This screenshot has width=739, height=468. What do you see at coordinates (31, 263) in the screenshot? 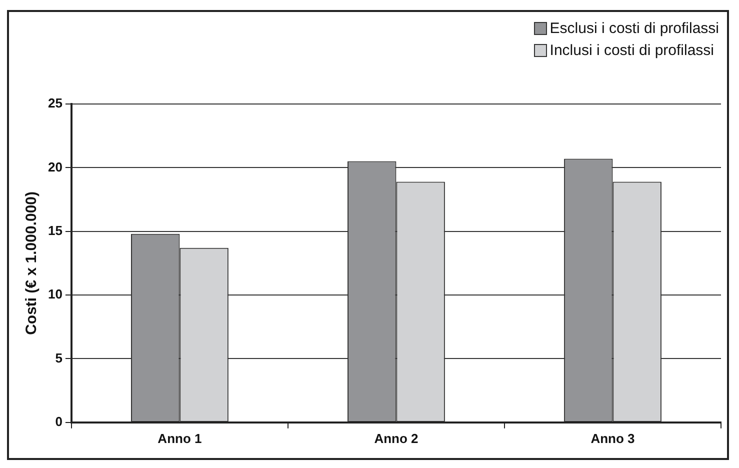
I see `y-axis-title: Costi (€ x 1.000.000)` at bounding box center [31, 263].